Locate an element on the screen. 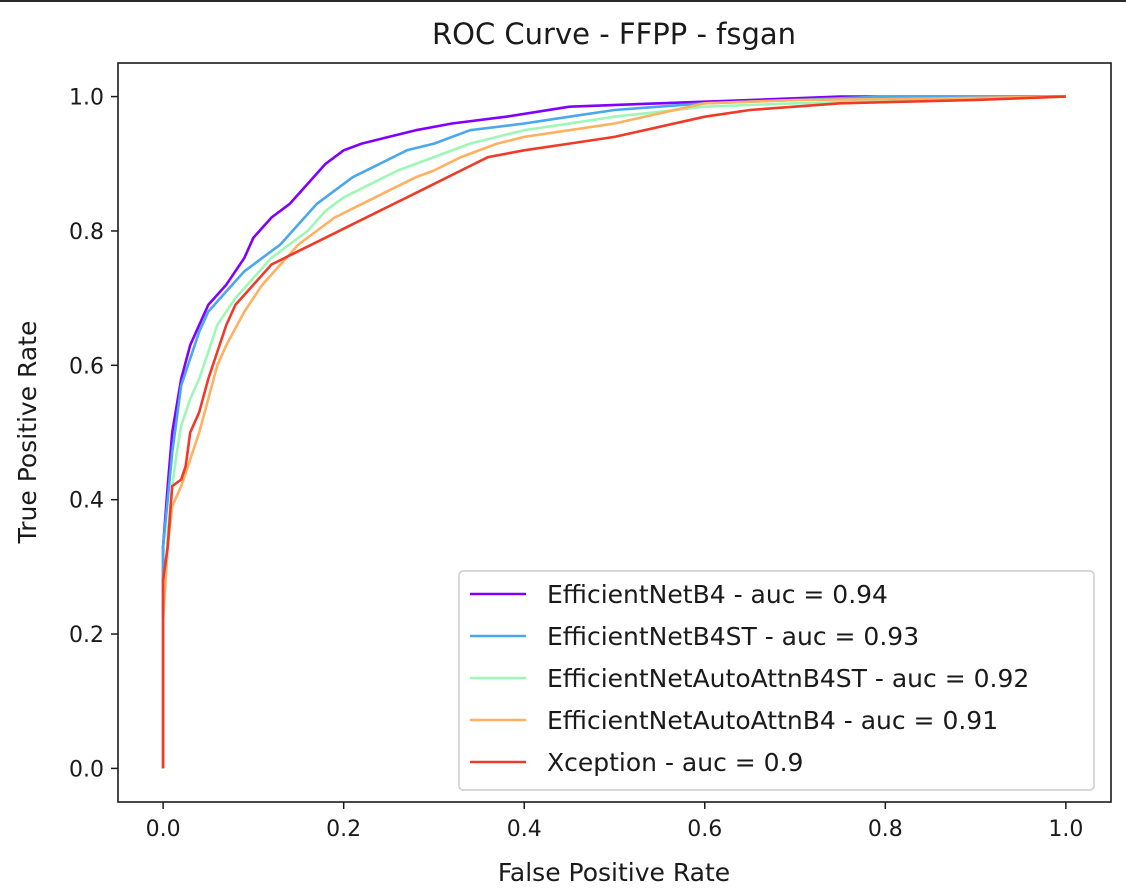 The image size is (1126, 896). y-axis: 0.0 0.2 0.4 0.6 0.8 1.0 is located at coordinates (93, 434).